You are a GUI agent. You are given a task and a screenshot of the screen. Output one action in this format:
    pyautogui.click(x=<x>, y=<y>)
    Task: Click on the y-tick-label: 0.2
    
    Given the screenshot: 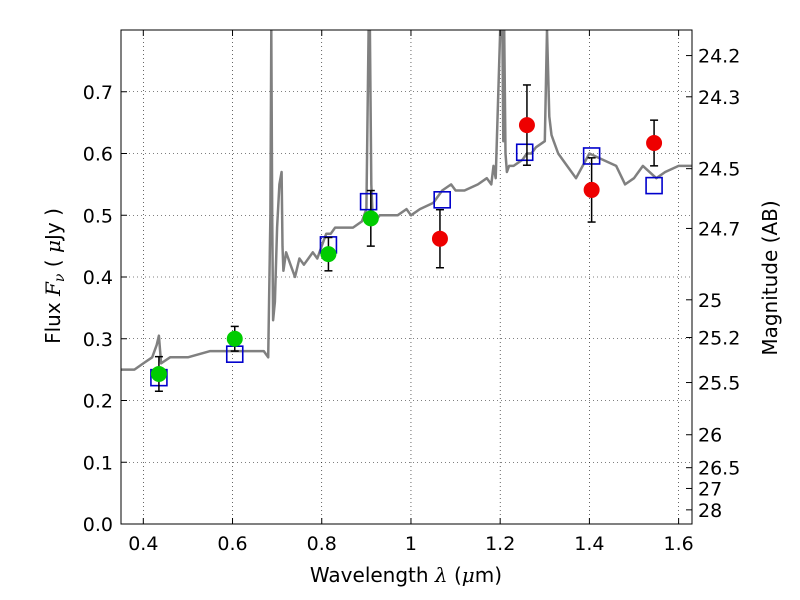 What is the action you would take?
    pyautogui.click(x=98, y=402)
    